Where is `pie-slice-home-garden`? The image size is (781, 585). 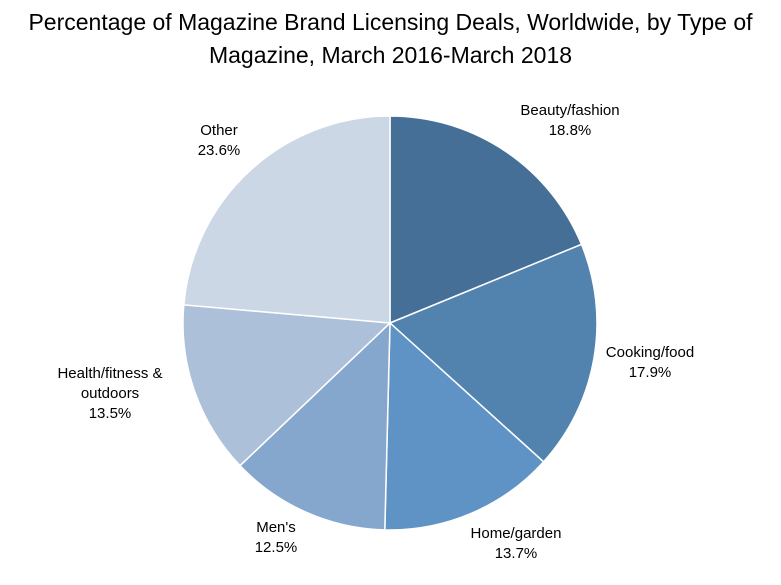 pie-slice-home-garden is located at coordinates (464, 426).